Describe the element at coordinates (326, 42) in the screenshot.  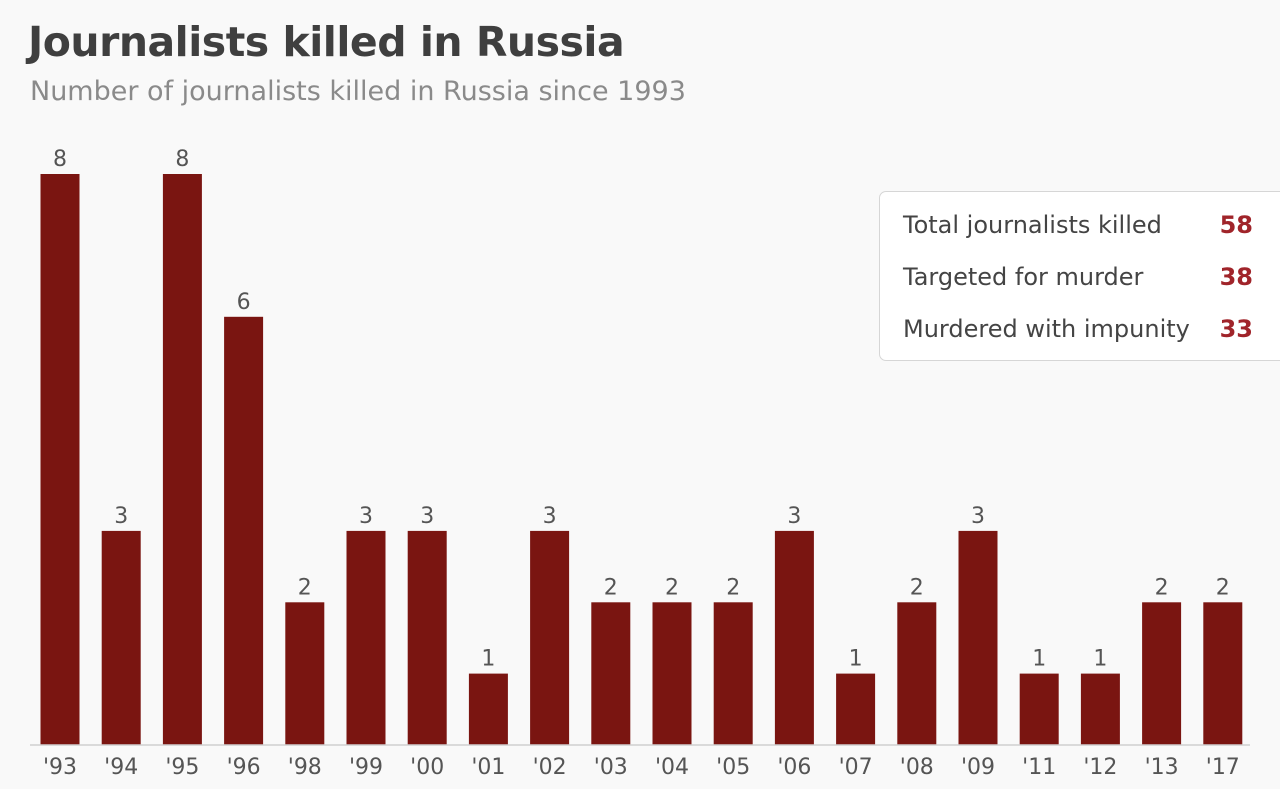
I see `chart-title: Journalists killed in Russia` at that location.